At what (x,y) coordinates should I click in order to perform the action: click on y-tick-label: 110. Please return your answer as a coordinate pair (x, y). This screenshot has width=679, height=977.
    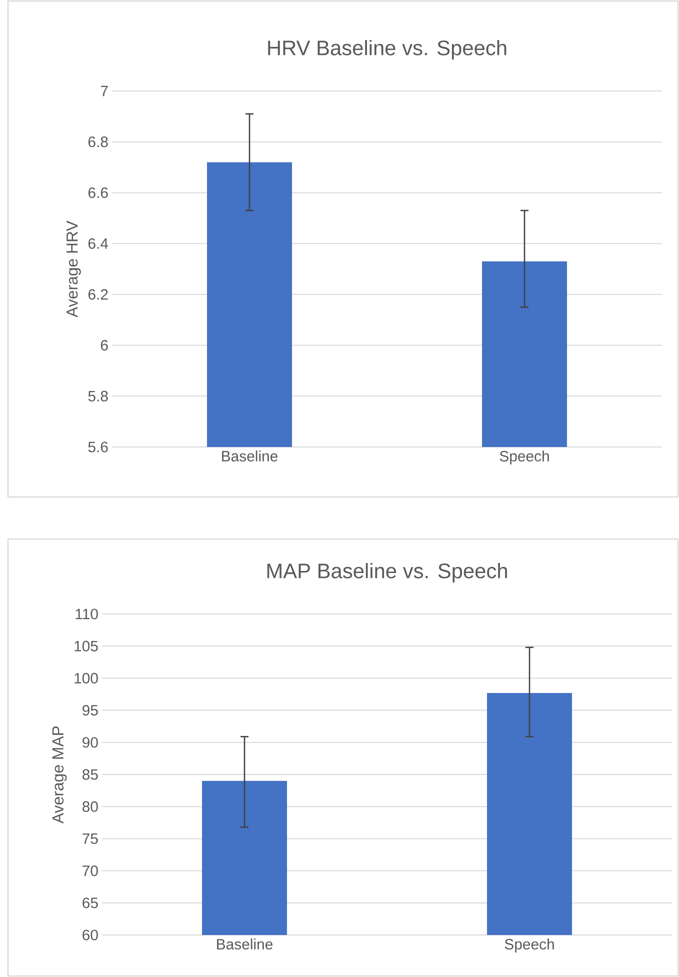
    Looking at the image, I should click on (87, 614).